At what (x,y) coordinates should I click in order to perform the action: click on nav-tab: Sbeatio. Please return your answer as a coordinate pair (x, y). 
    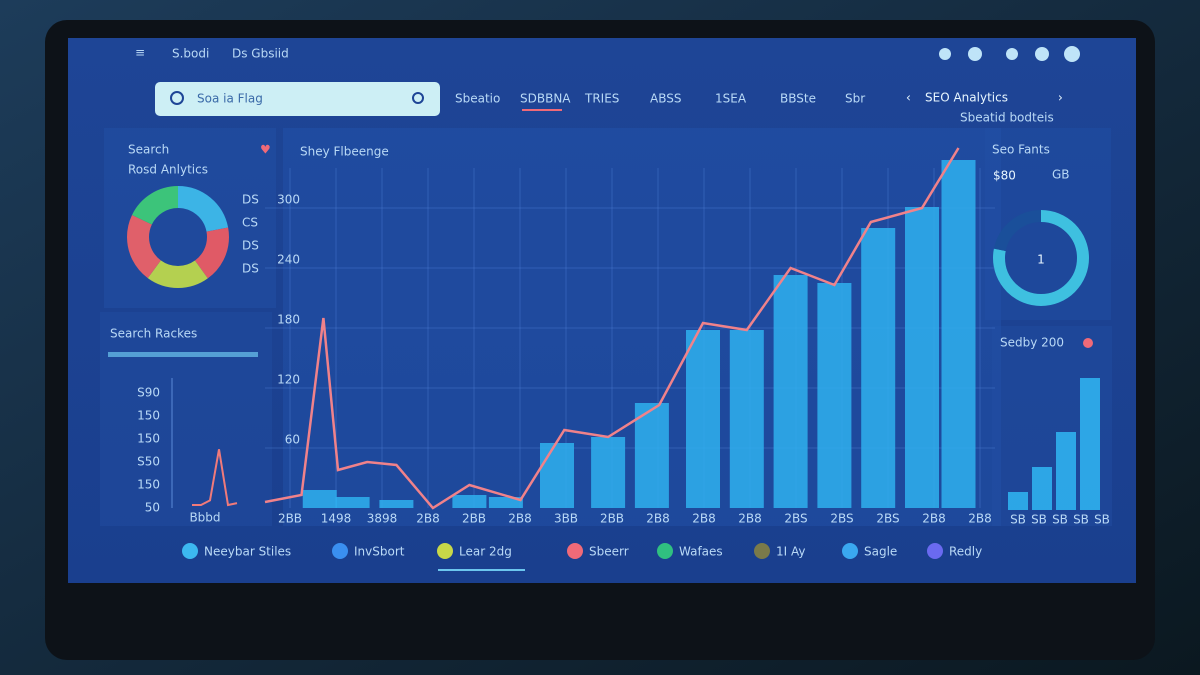
    Looking at the image, I should click on (477, 99).